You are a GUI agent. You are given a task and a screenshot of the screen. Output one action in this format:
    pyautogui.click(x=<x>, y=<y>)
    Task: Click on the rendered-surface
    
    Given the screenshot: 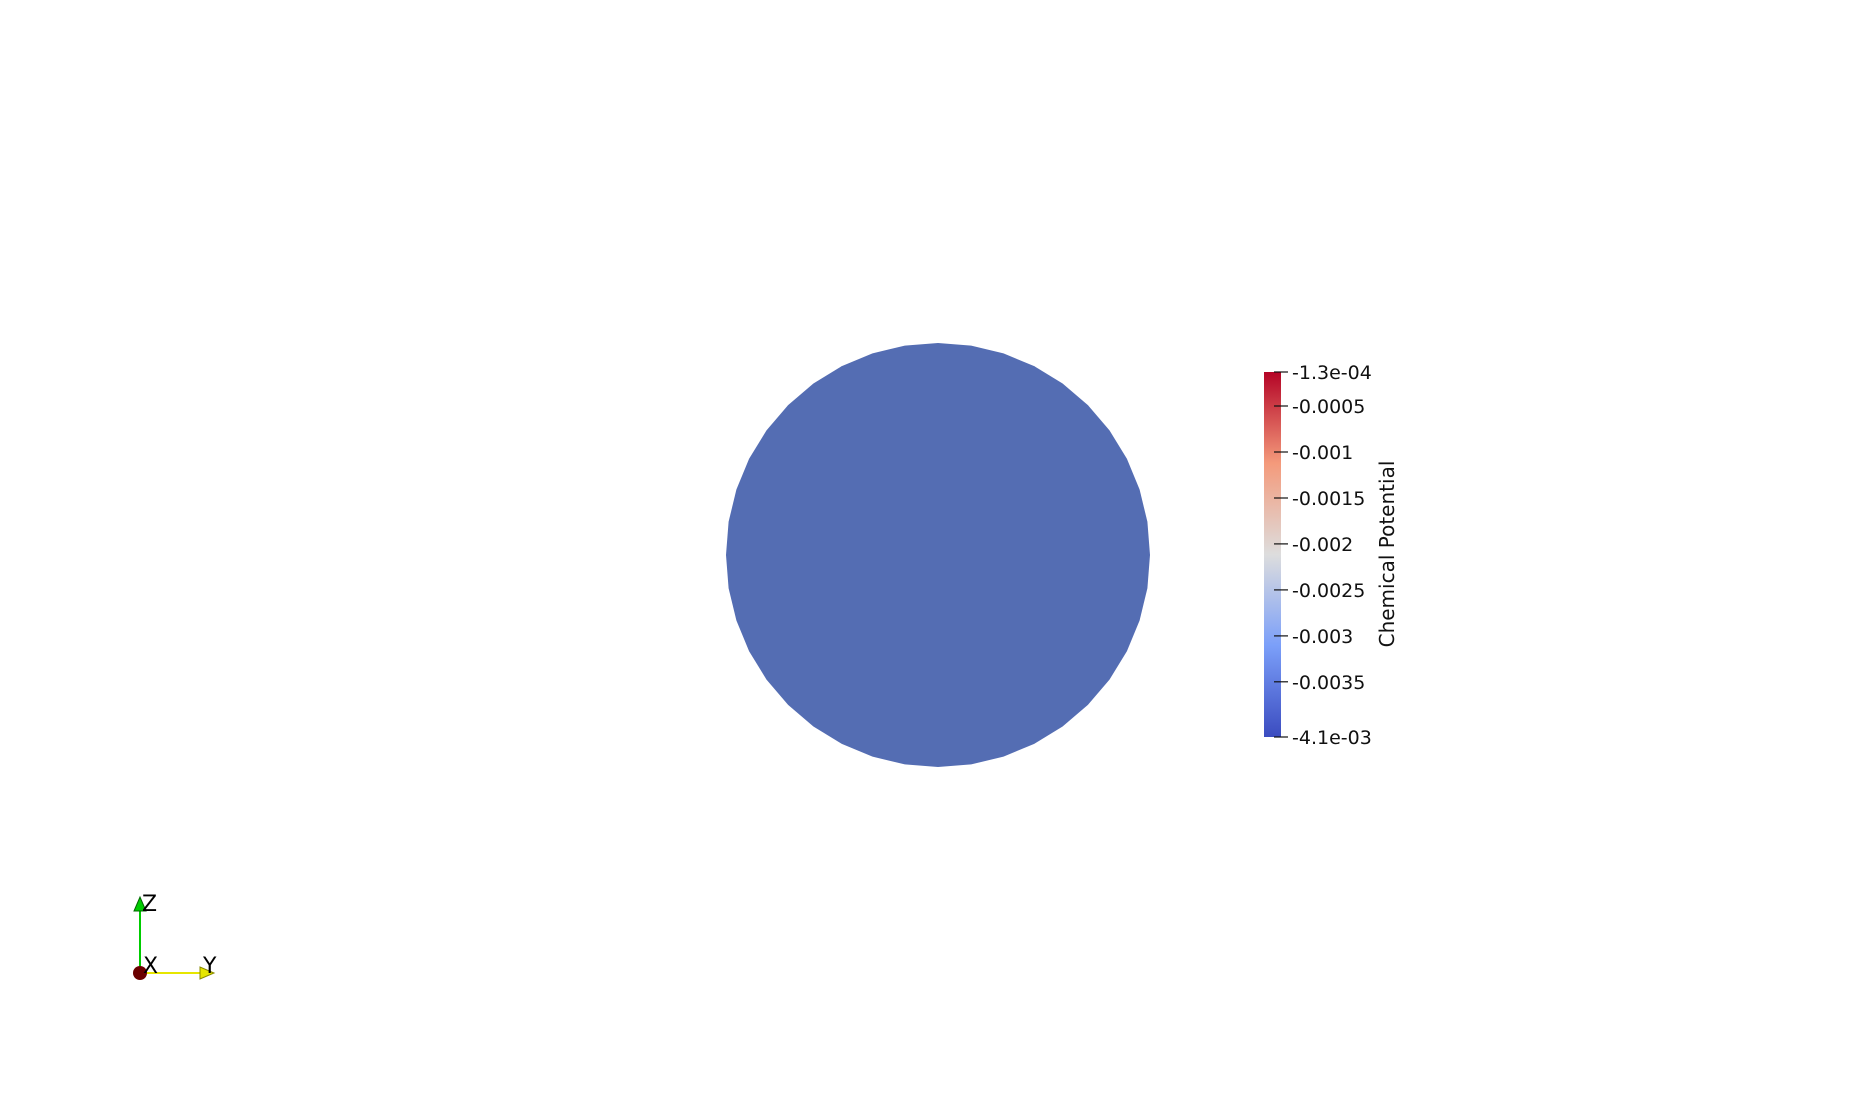 What is the action you would take?
    pyautogui.click(x=938, y=555)
    